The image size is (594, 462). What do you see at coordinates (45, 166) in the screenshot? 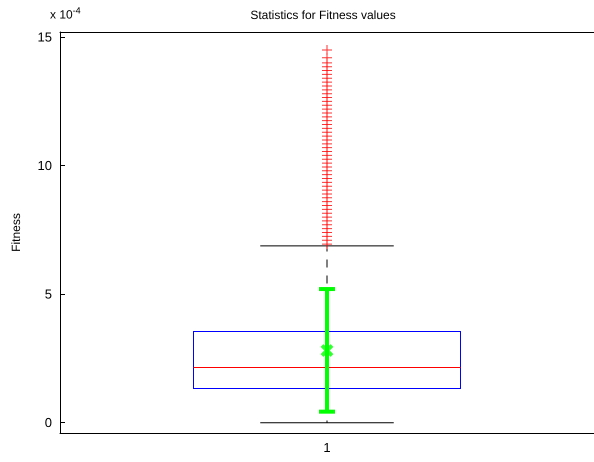
I see `y-tick-label: 10` at bounding box center [45, 166].